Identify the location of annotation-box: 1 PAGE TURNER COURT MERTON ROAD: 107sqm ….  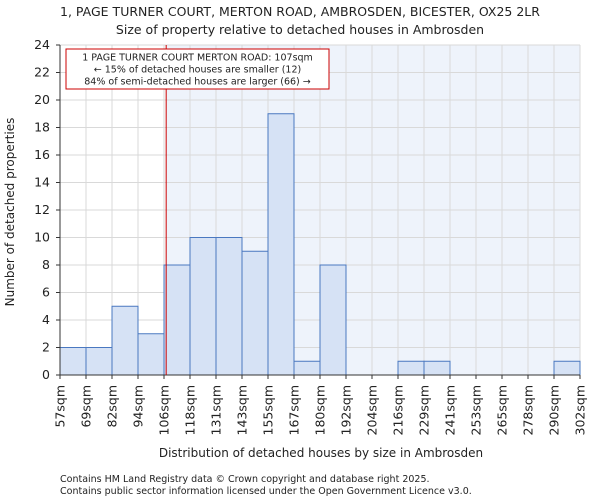
(197, 69).